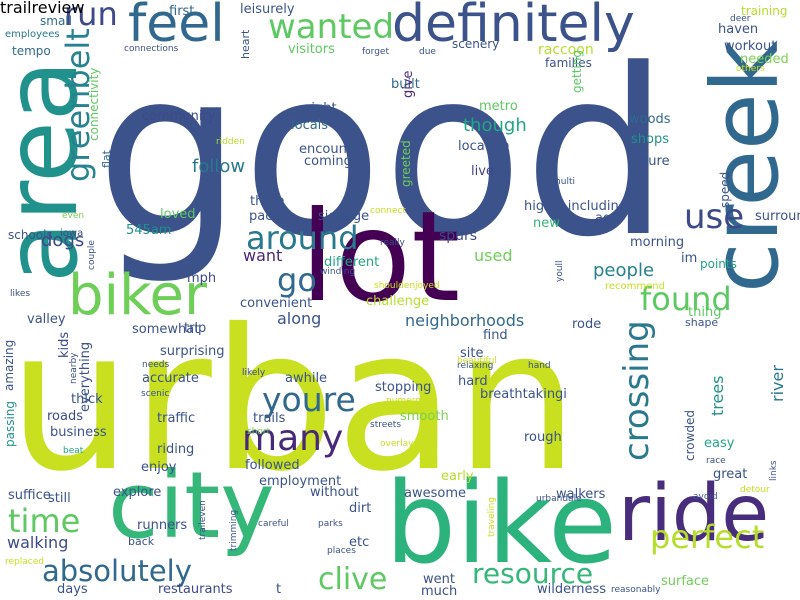 The height and width of the screenshot is (600, 800). I want to click on word: tempo, so click(31, 51).